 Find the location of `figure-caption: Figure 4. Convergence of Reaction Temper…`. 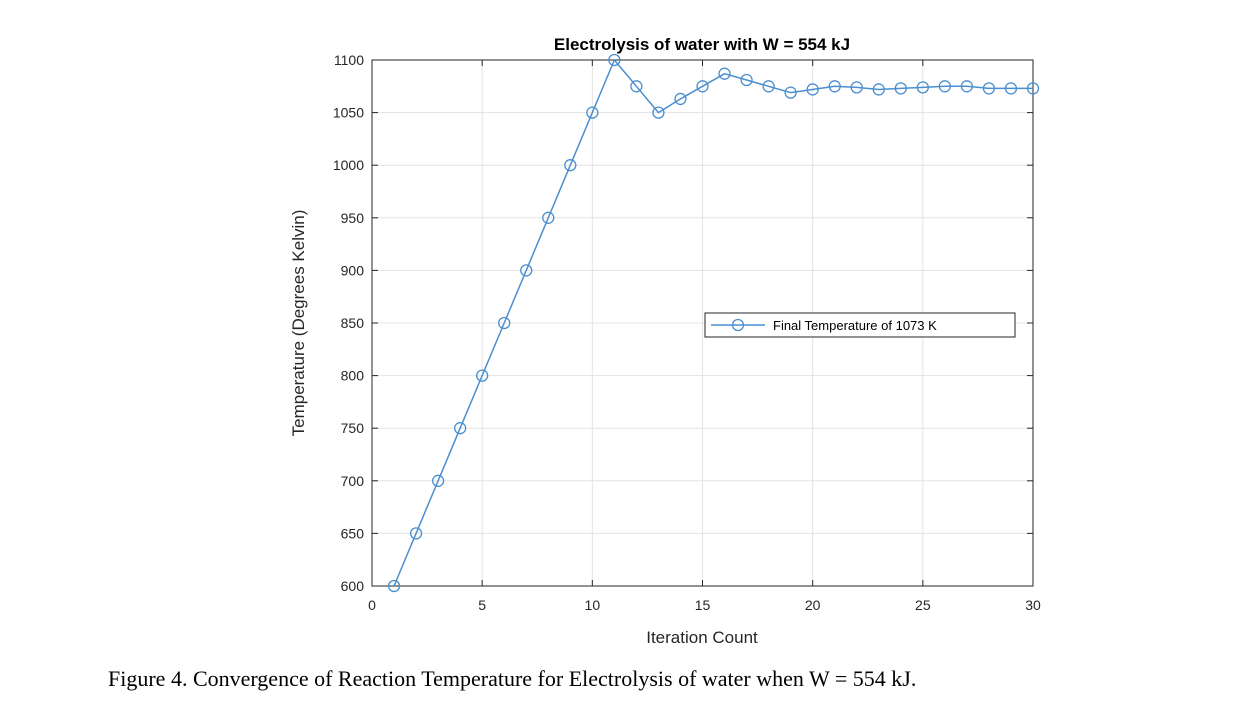

figure-caption: Figure 4. Convergence of Reaction Temper… is located at coordinates (512, 678).